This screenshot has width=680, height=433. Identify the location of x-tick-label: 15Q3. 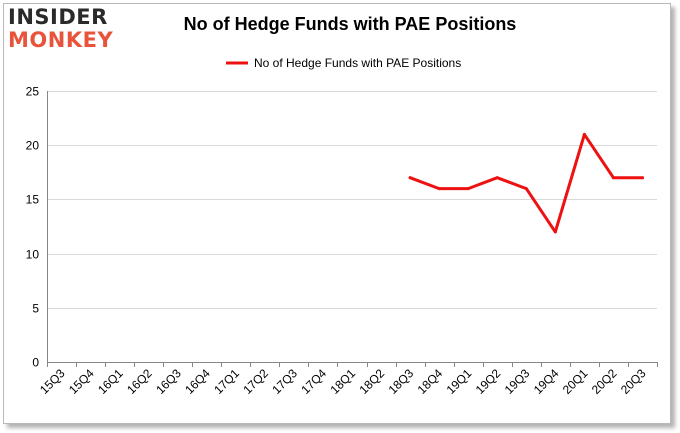
(52, 381).